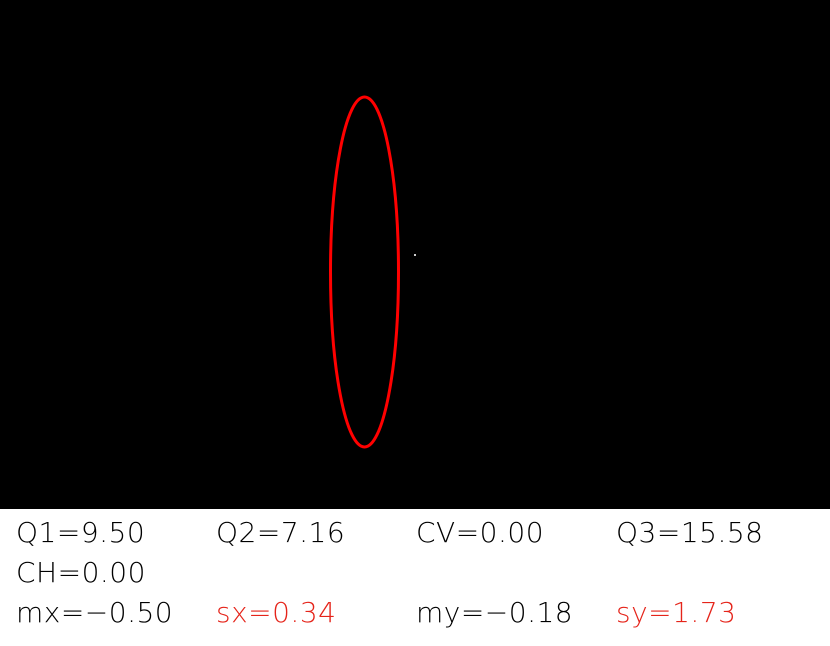  Describe the element at coordinates (690, 532) in the screenshot. I see `q3-readout: Q3=15.58` at that location.